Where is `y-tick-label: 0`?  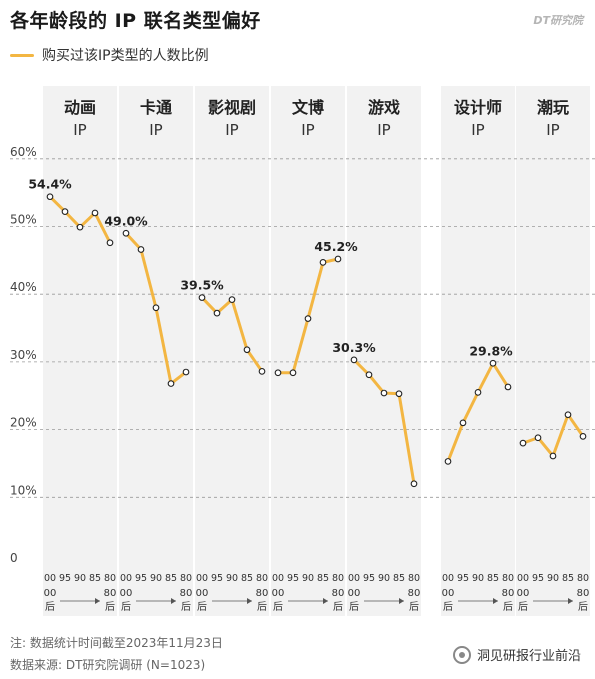 y-tick-label: 0 is located at coordinates (14, 558).